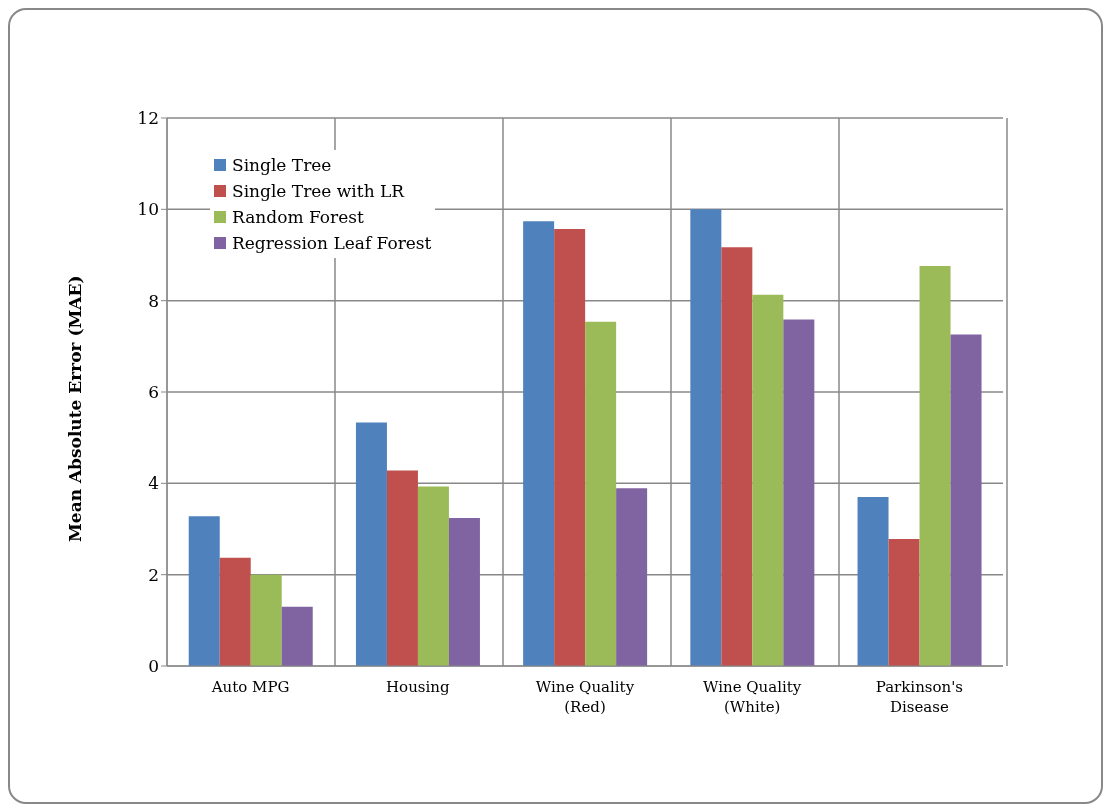  I want to click on x-tick-label: Parkinson's Disease, so click(919, 697).